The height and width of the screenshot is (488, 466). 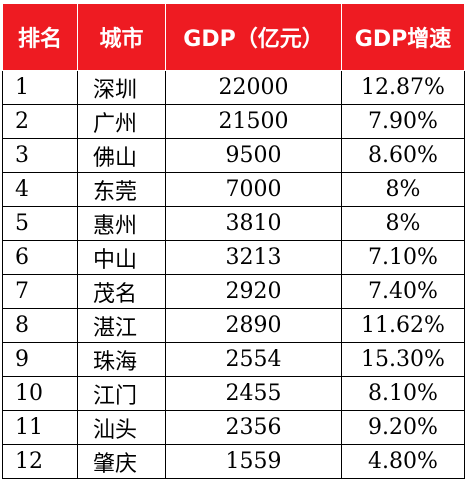 I want to click on cell-gdp: 1559, so click(x=253, y=461).